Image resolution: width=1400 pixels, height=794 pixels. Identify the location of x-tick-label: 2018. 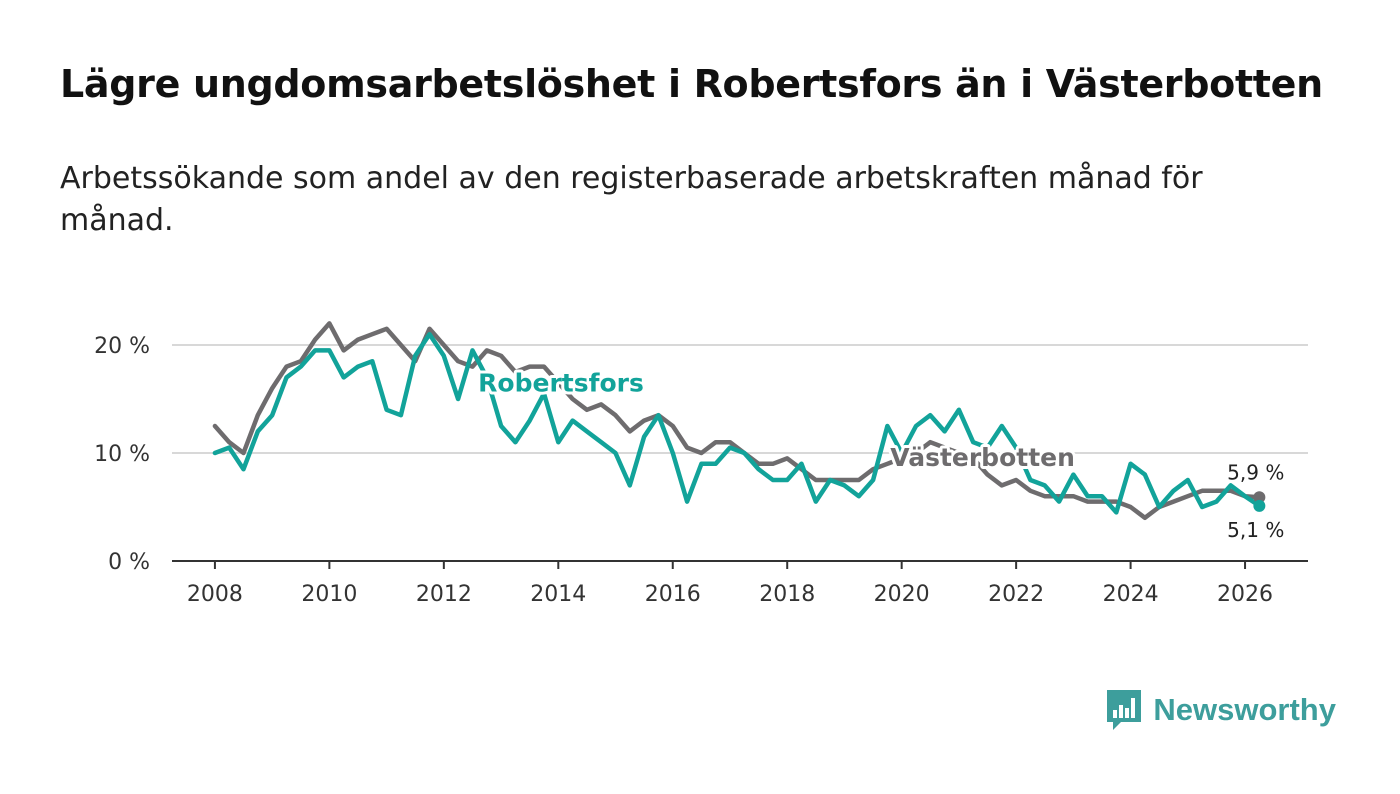
(787, 594).